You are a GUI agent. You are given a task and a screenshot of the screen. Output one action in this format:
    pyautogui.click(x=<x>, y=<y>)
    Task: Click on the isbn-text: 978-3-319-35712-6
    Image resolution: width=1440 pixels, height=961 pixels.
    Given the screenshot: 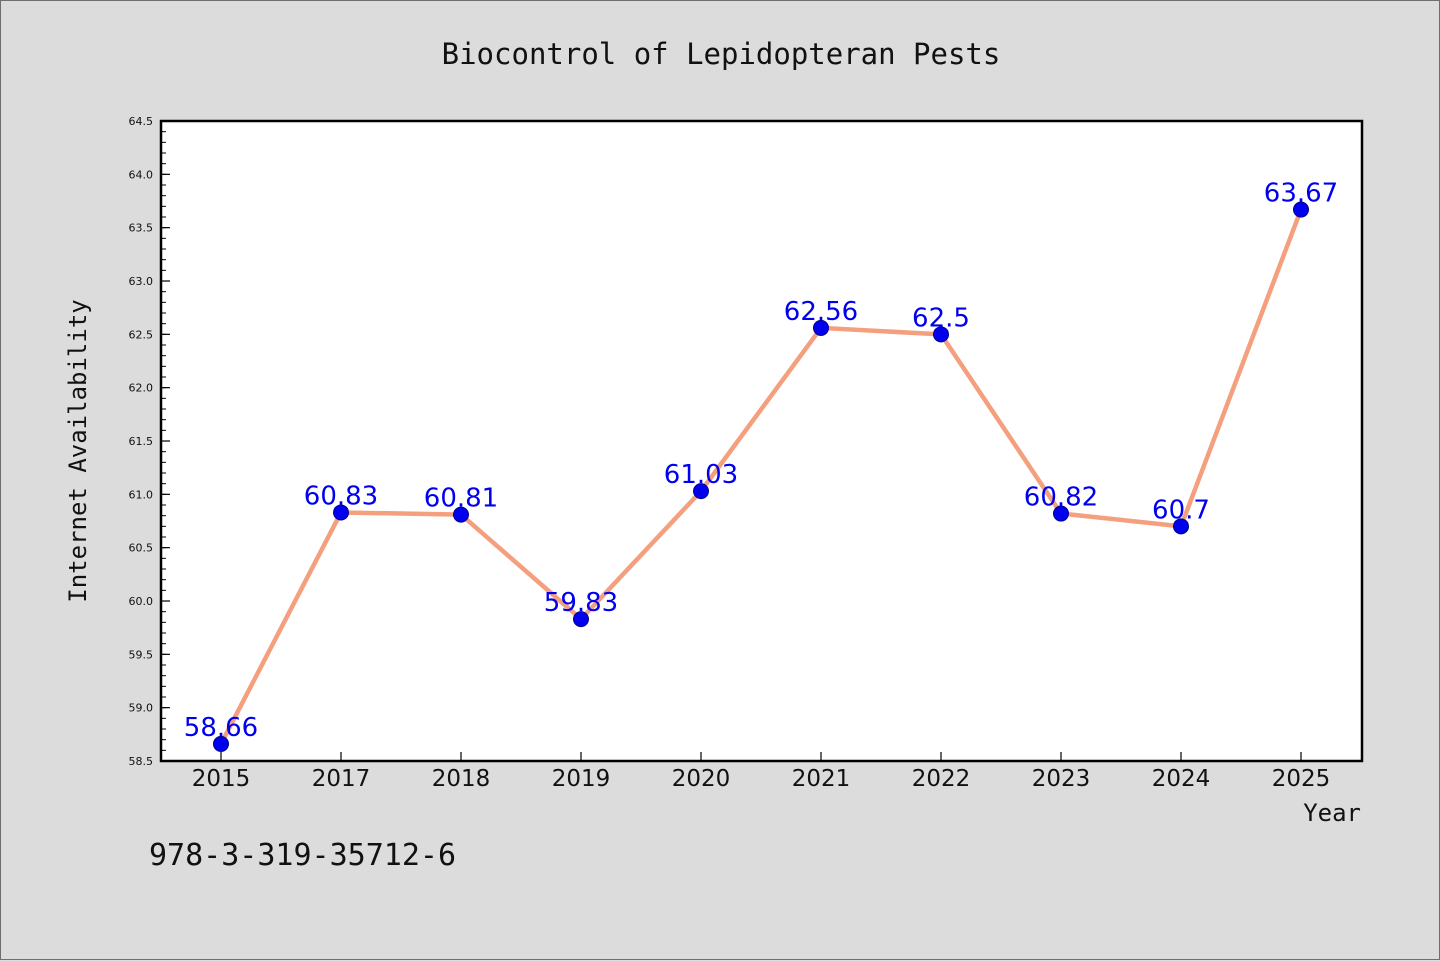 What is the action you would take?
    pyautogui.click(x=302, y=855)
    